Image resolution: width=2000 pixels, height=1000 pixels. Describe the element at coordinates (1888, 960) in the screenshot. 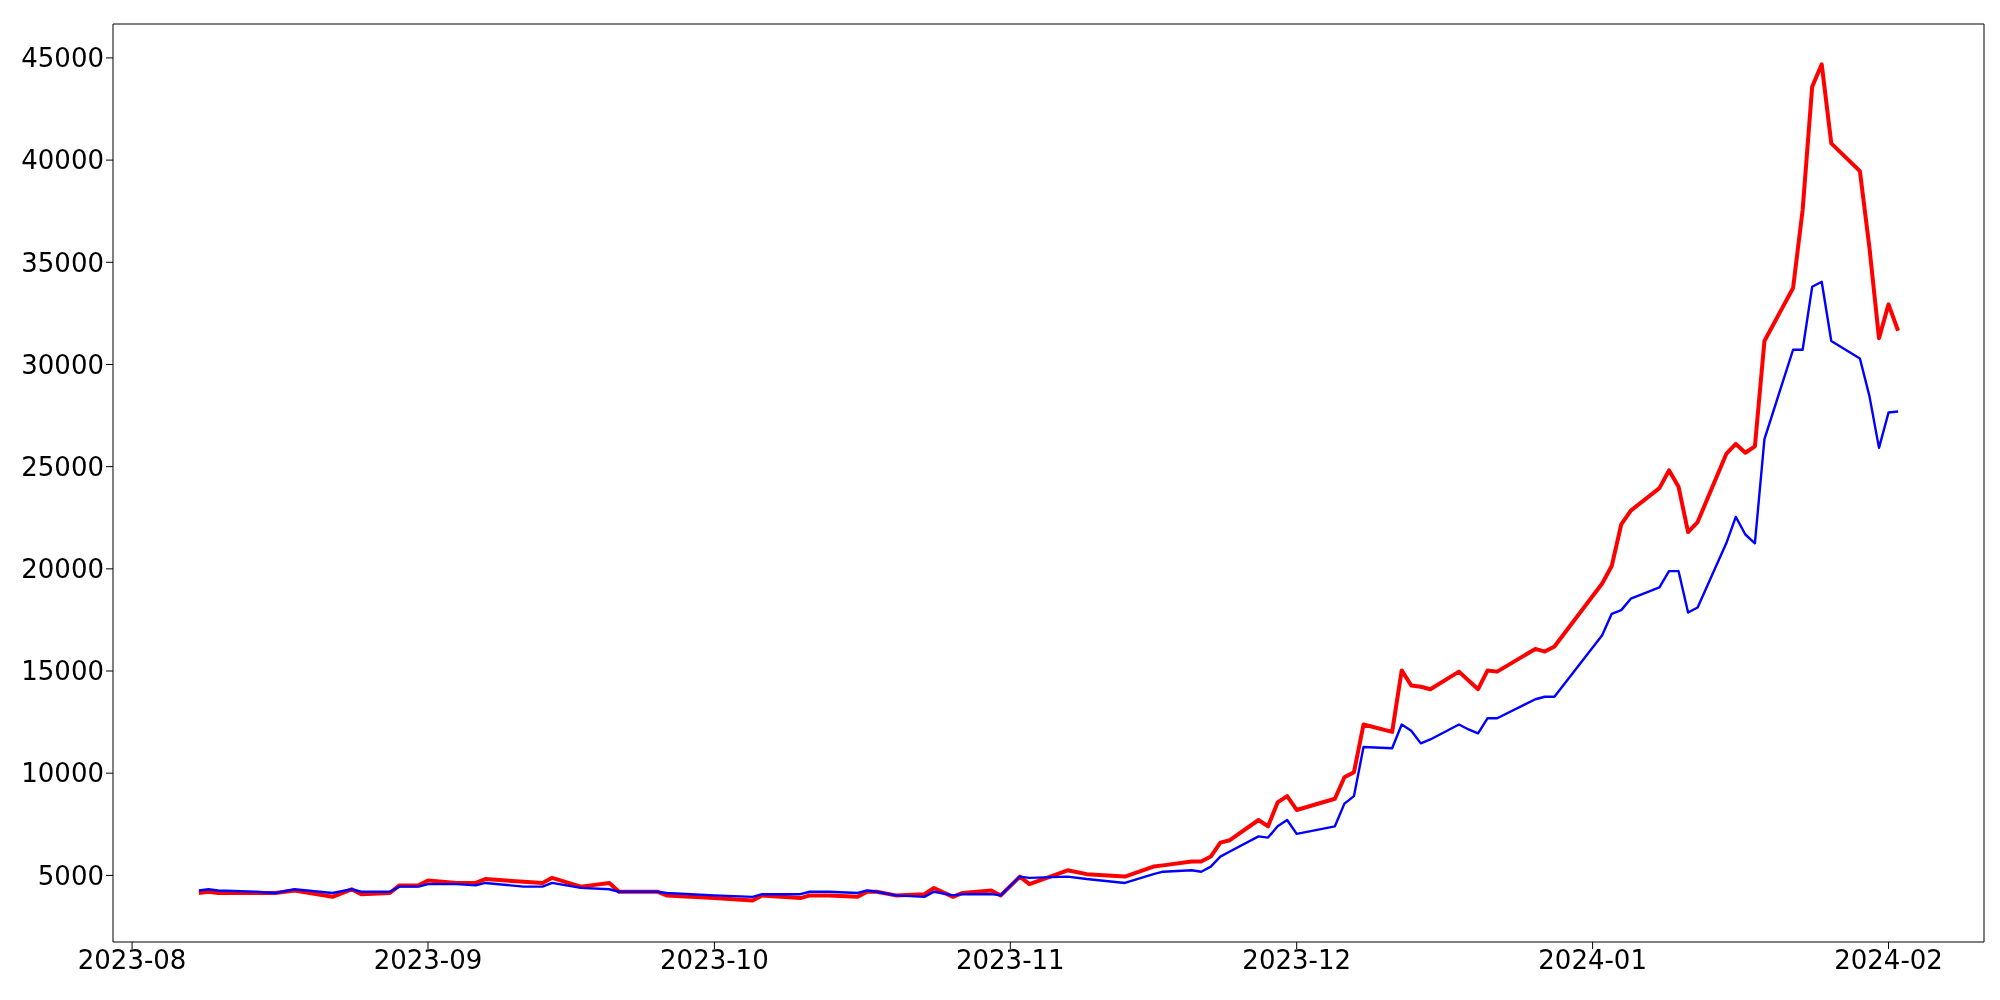

I see `x-tick-label: 2024-02` at that location.